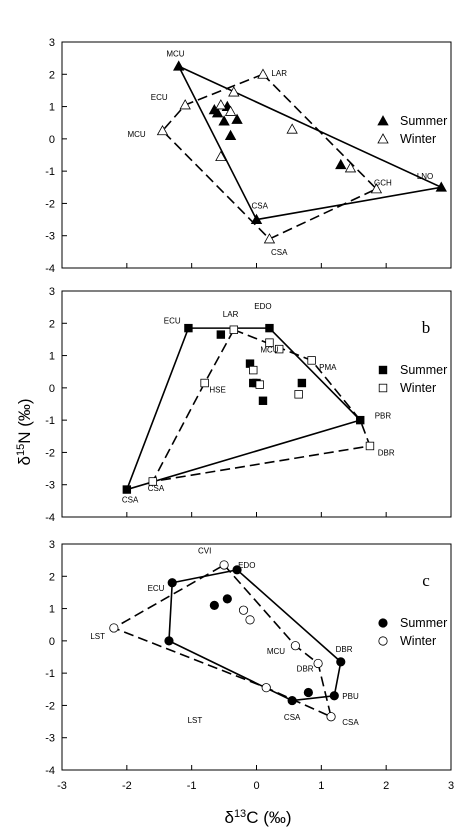 The image size is (474, 833). What do you see at coordinates (50, 204) in the screenshot?
I see `panel-a-y-tick-label: -2` at bounding box center [50, 204].